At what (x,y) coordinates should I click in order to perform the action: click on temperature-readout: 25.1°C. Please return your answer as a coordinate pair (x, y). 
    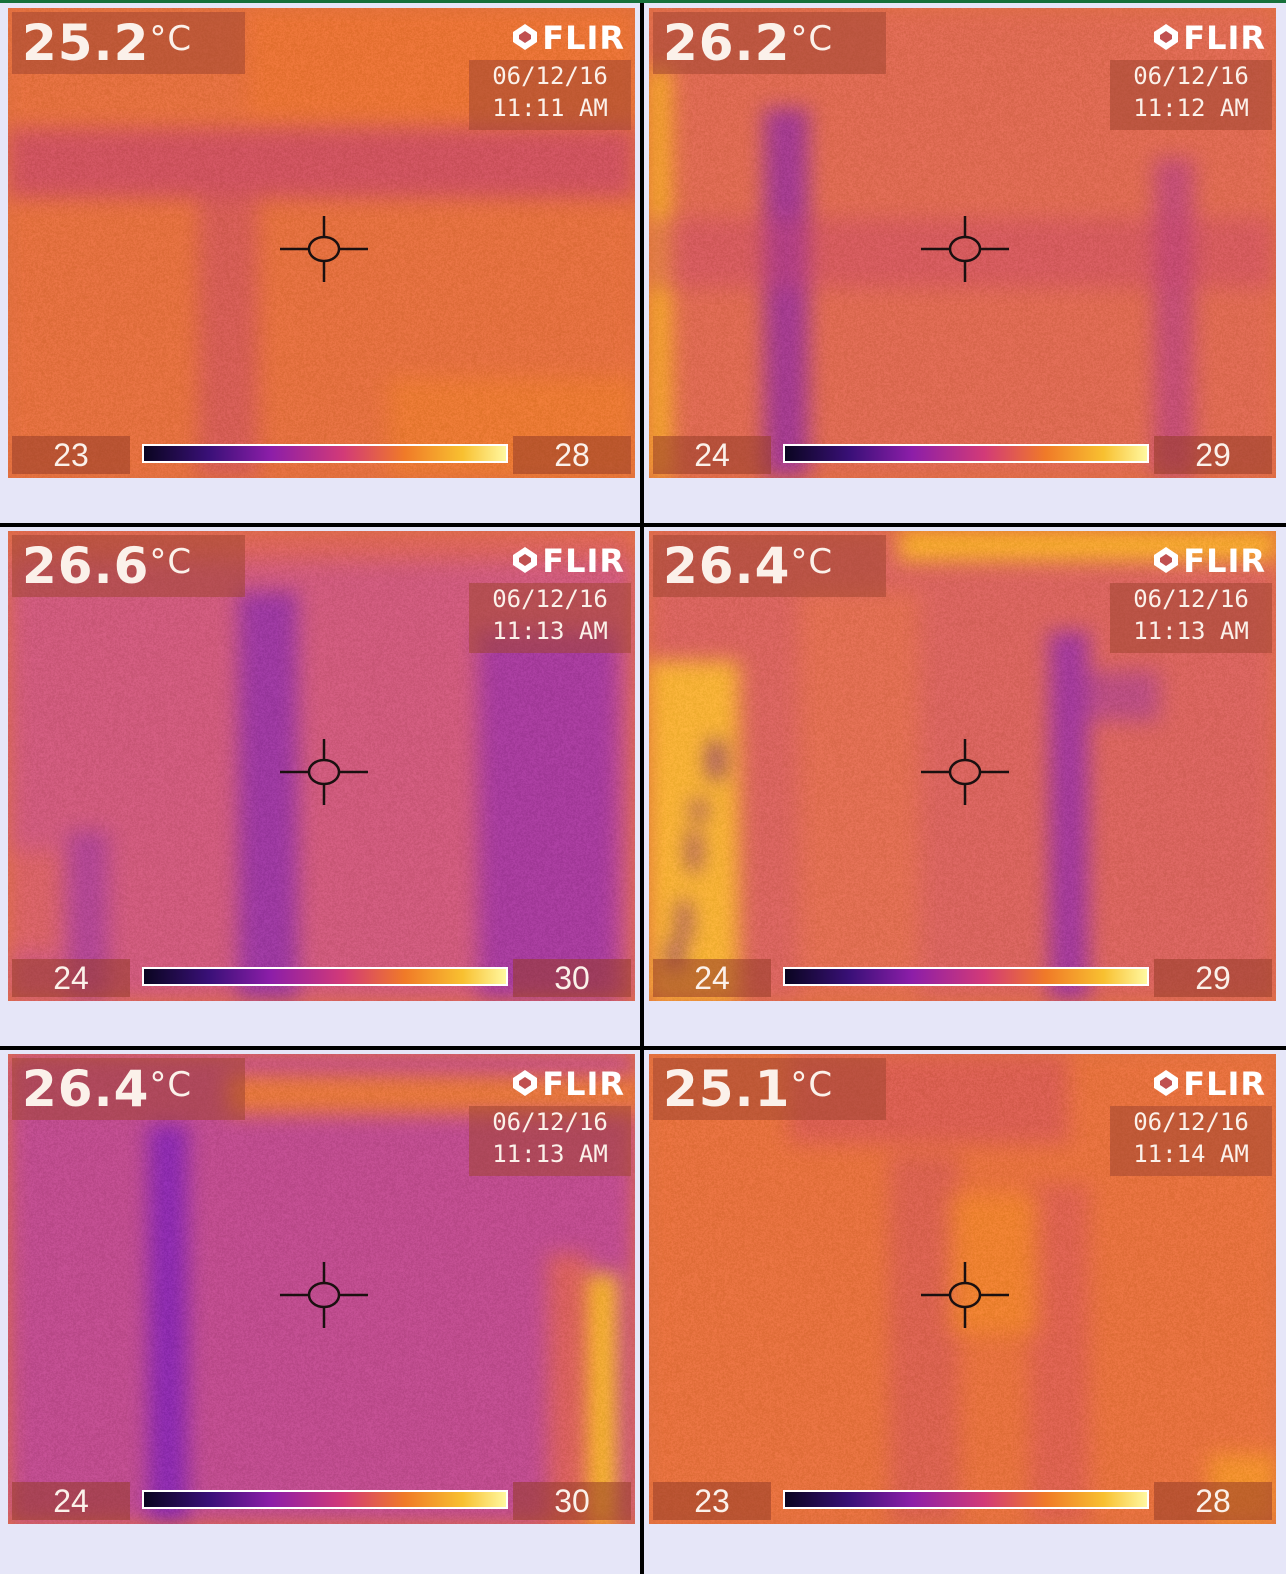
    Looking at the image, I should click on (769, 1089).